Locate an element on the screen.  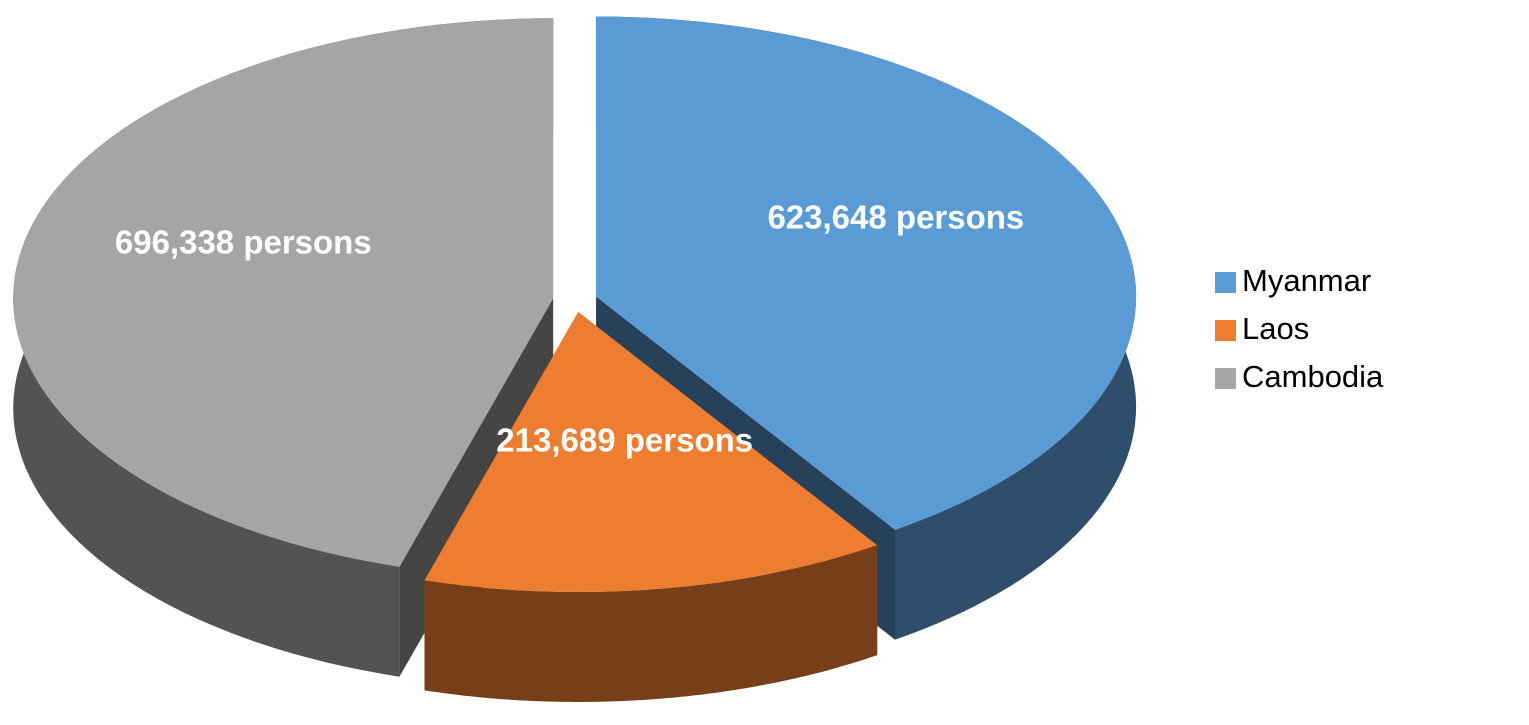
data-label: 696,338 persons is located at coordinates (243, 242).